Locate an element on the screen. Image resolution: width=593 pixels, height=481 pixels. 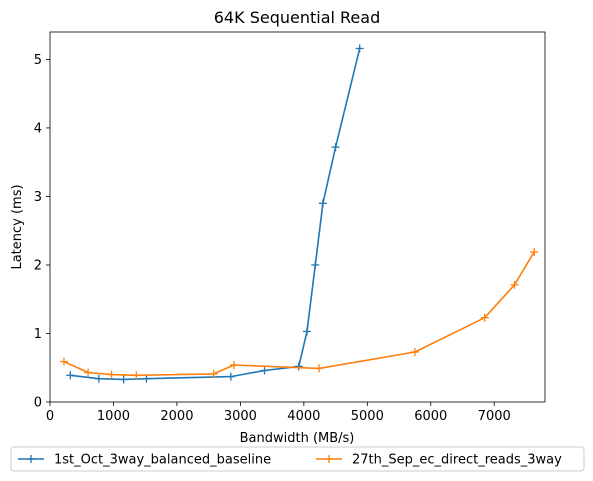
x-tick-label: 4000 is located at coordinates (303, 416).